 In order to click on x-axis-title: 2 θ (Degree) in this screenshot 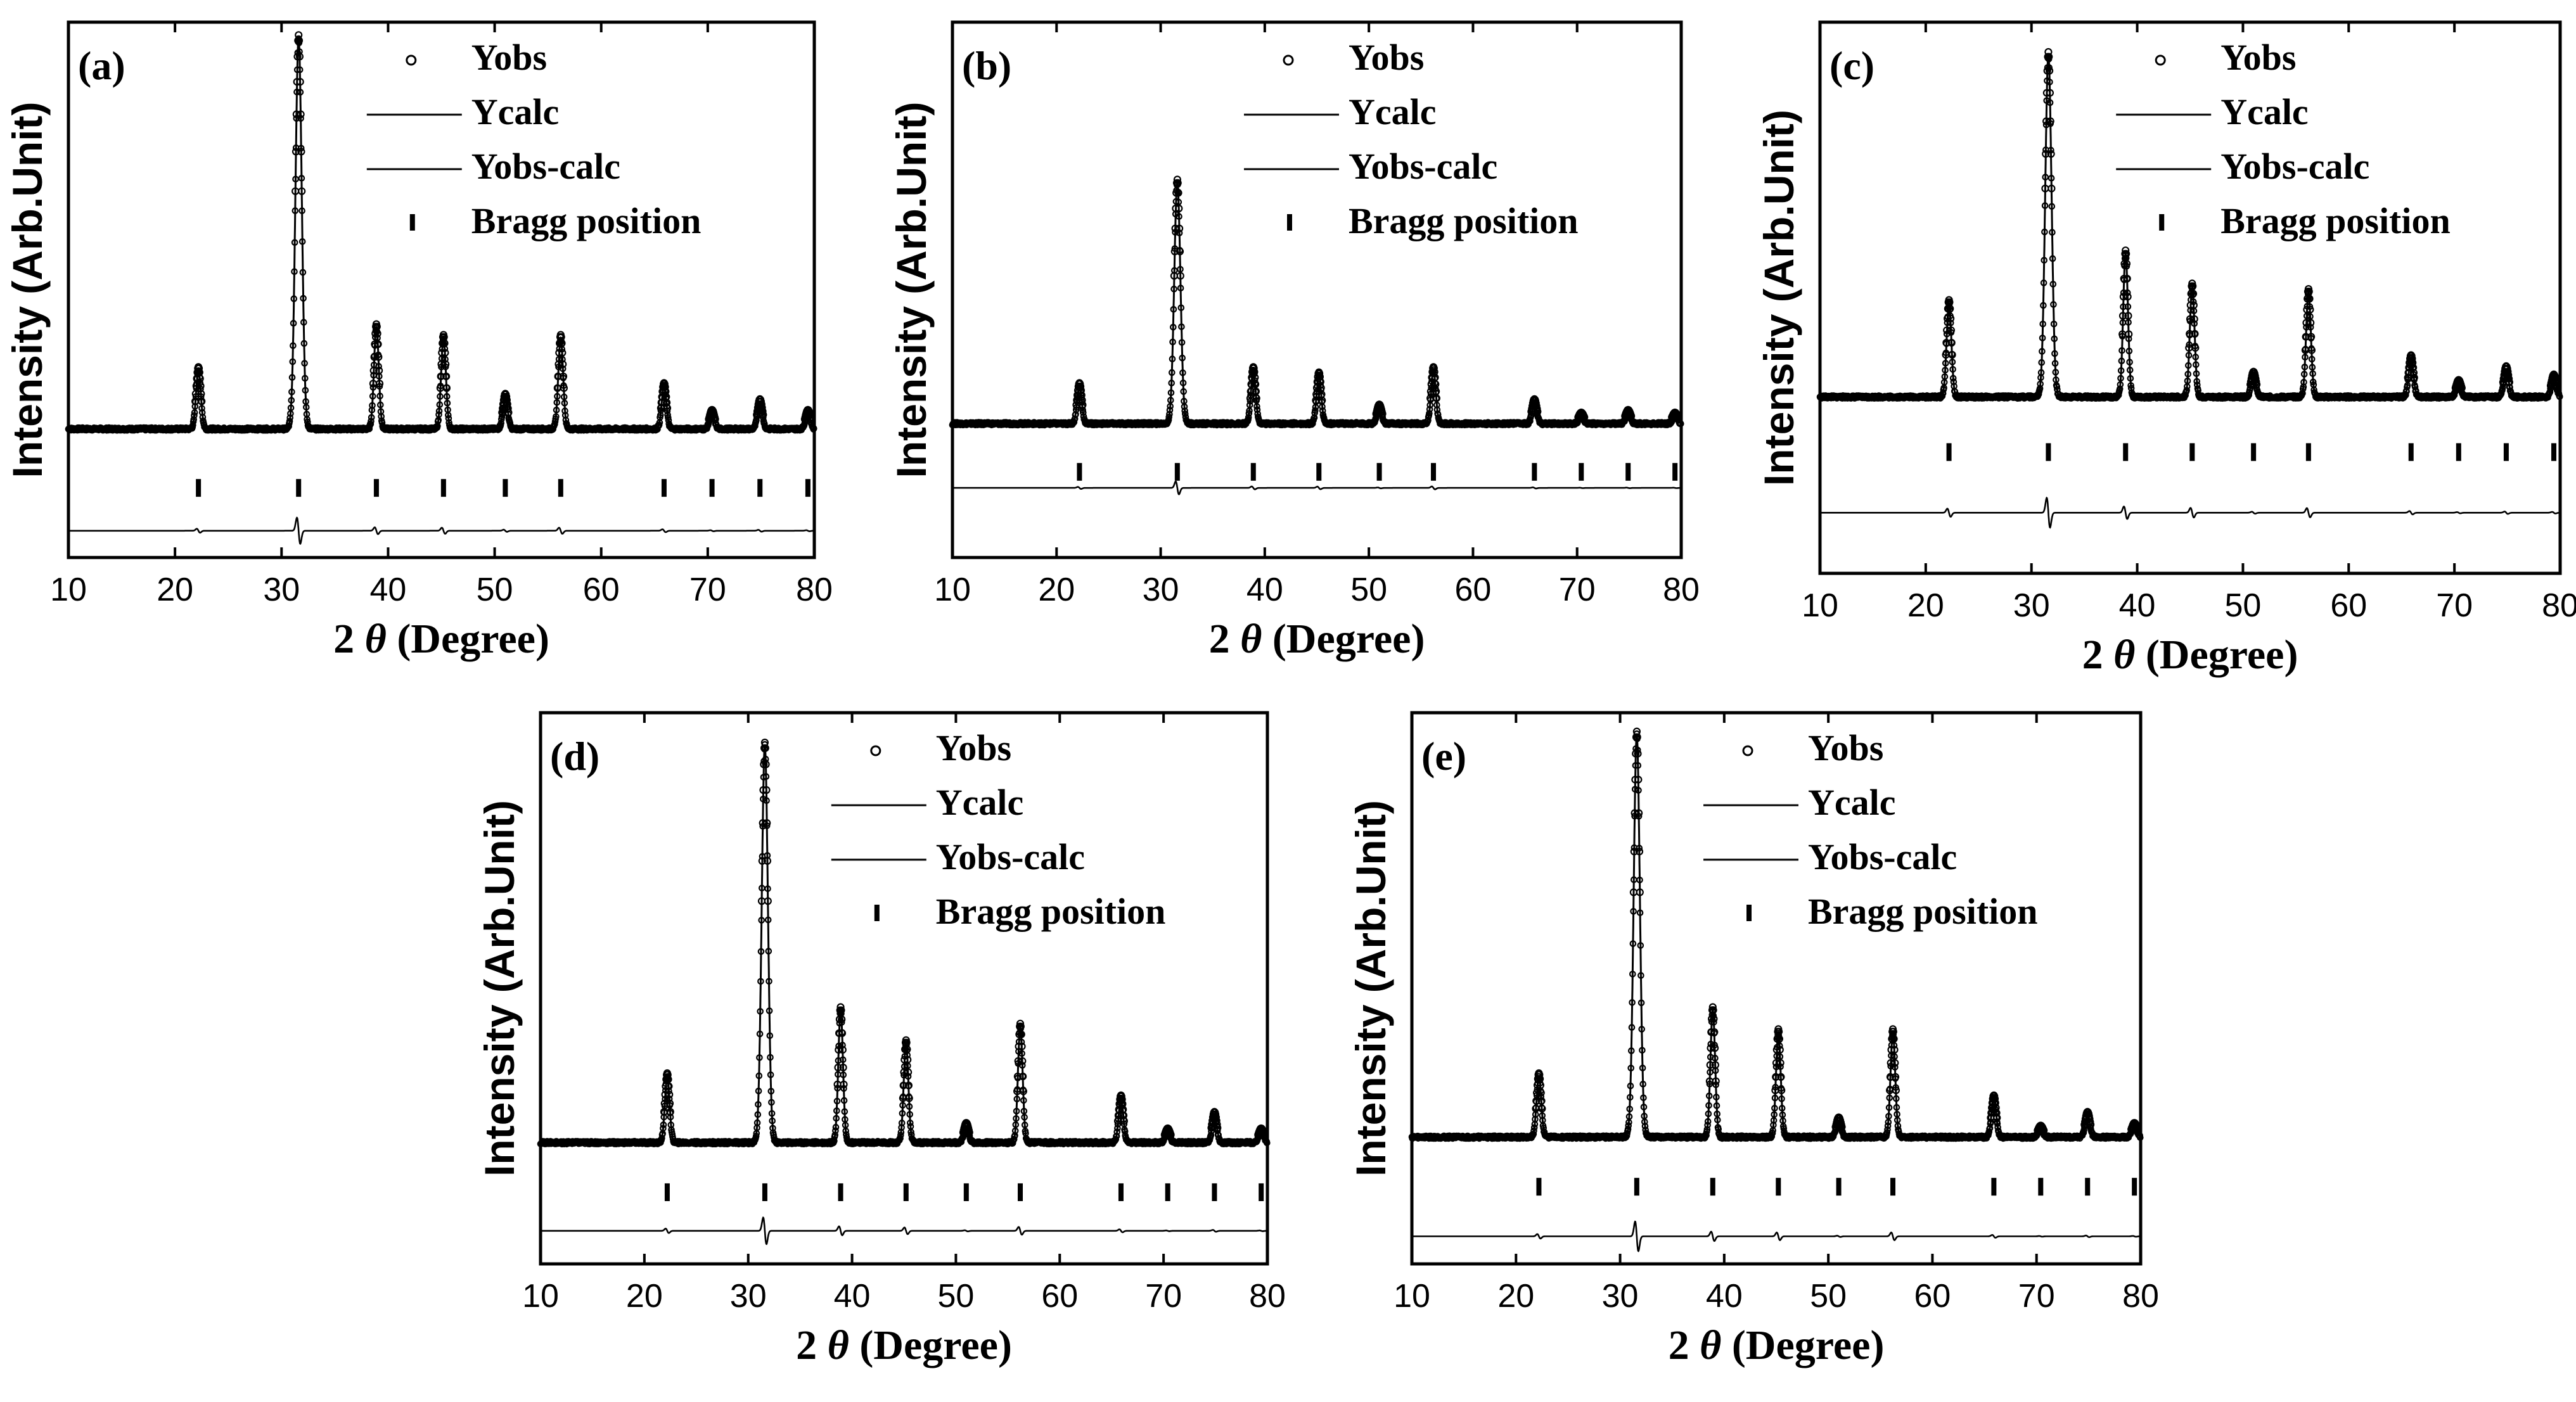, I will do `click(1317, 639)`.